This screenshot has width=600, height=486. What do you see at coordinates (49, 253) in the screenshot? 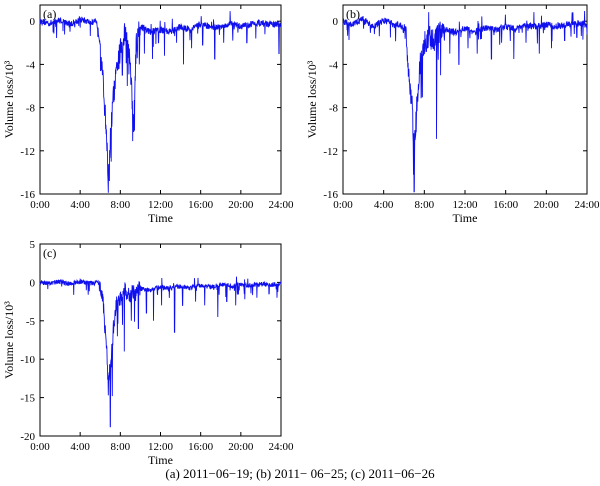
I see `panel-label: (c)` at bounding box center [49, 253].